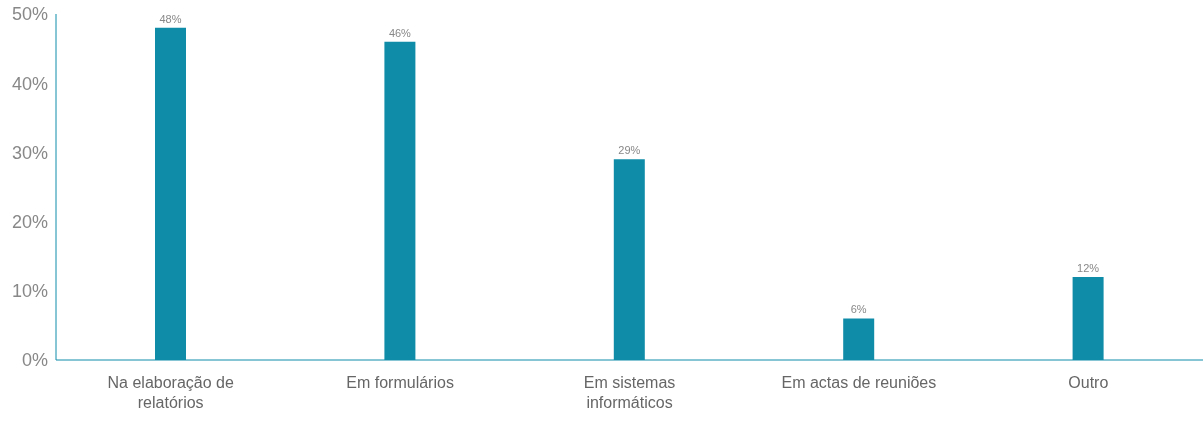 The image size is (1203, 434). I want to click on y-tick-label: 10%, so click(29, 291).